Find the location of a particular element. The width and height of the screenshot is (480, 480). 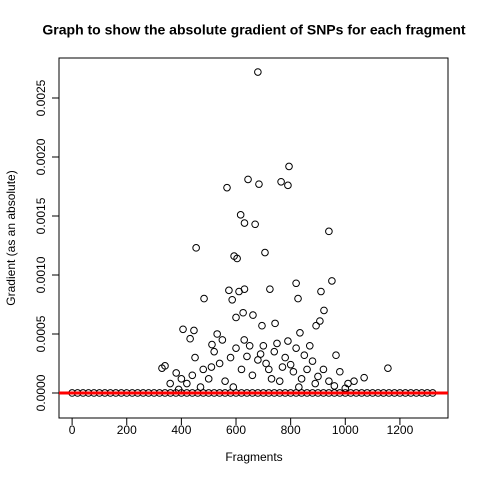

y-tick-label: 0.0025 is located at coordinates (41, 97).